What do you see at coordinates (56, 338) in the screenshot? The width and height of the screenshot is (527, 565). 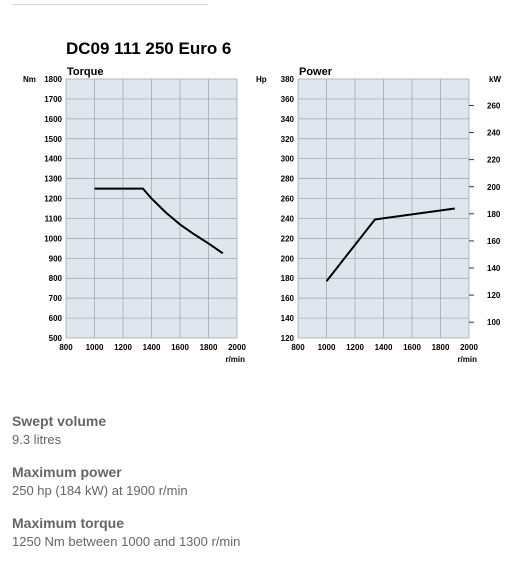 I see `torque-y-tick-label: 500` at bounding box center [56, 338].